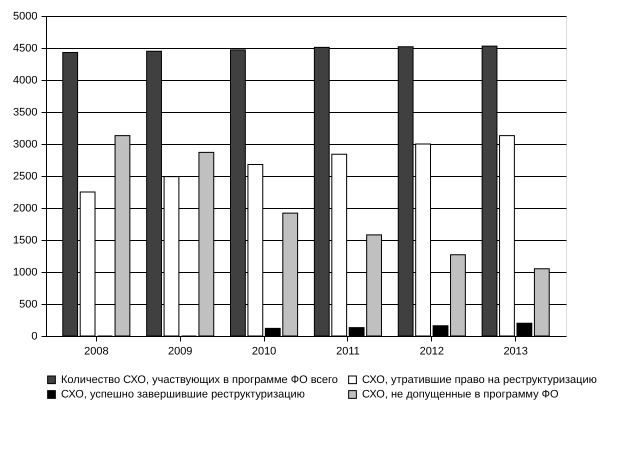 The image size is (619, 452). Describe the element at coordinates (460, 394) in the screenshot. I see `legend-label: СХО, не допущенные в программу ФО` at that location.